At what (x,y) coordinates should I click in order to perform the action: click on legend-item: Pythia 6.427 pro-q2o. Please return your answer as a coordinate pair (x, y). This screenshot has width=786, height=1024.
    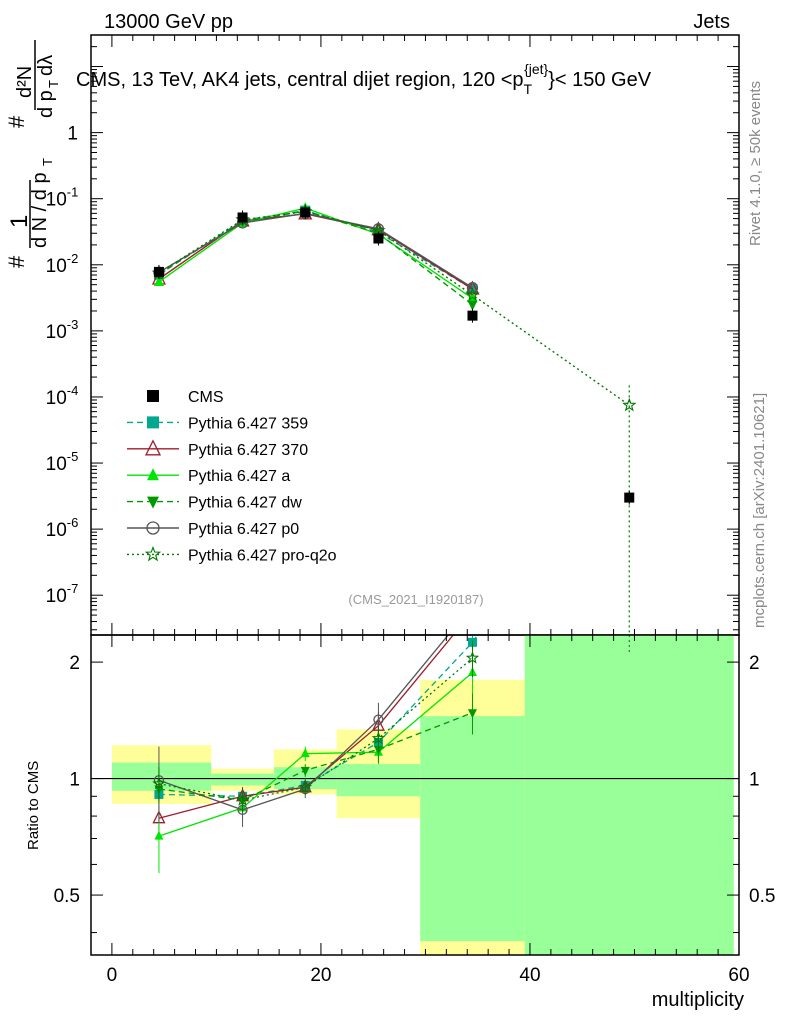
    Looking at the image, I should click on (232, 554).